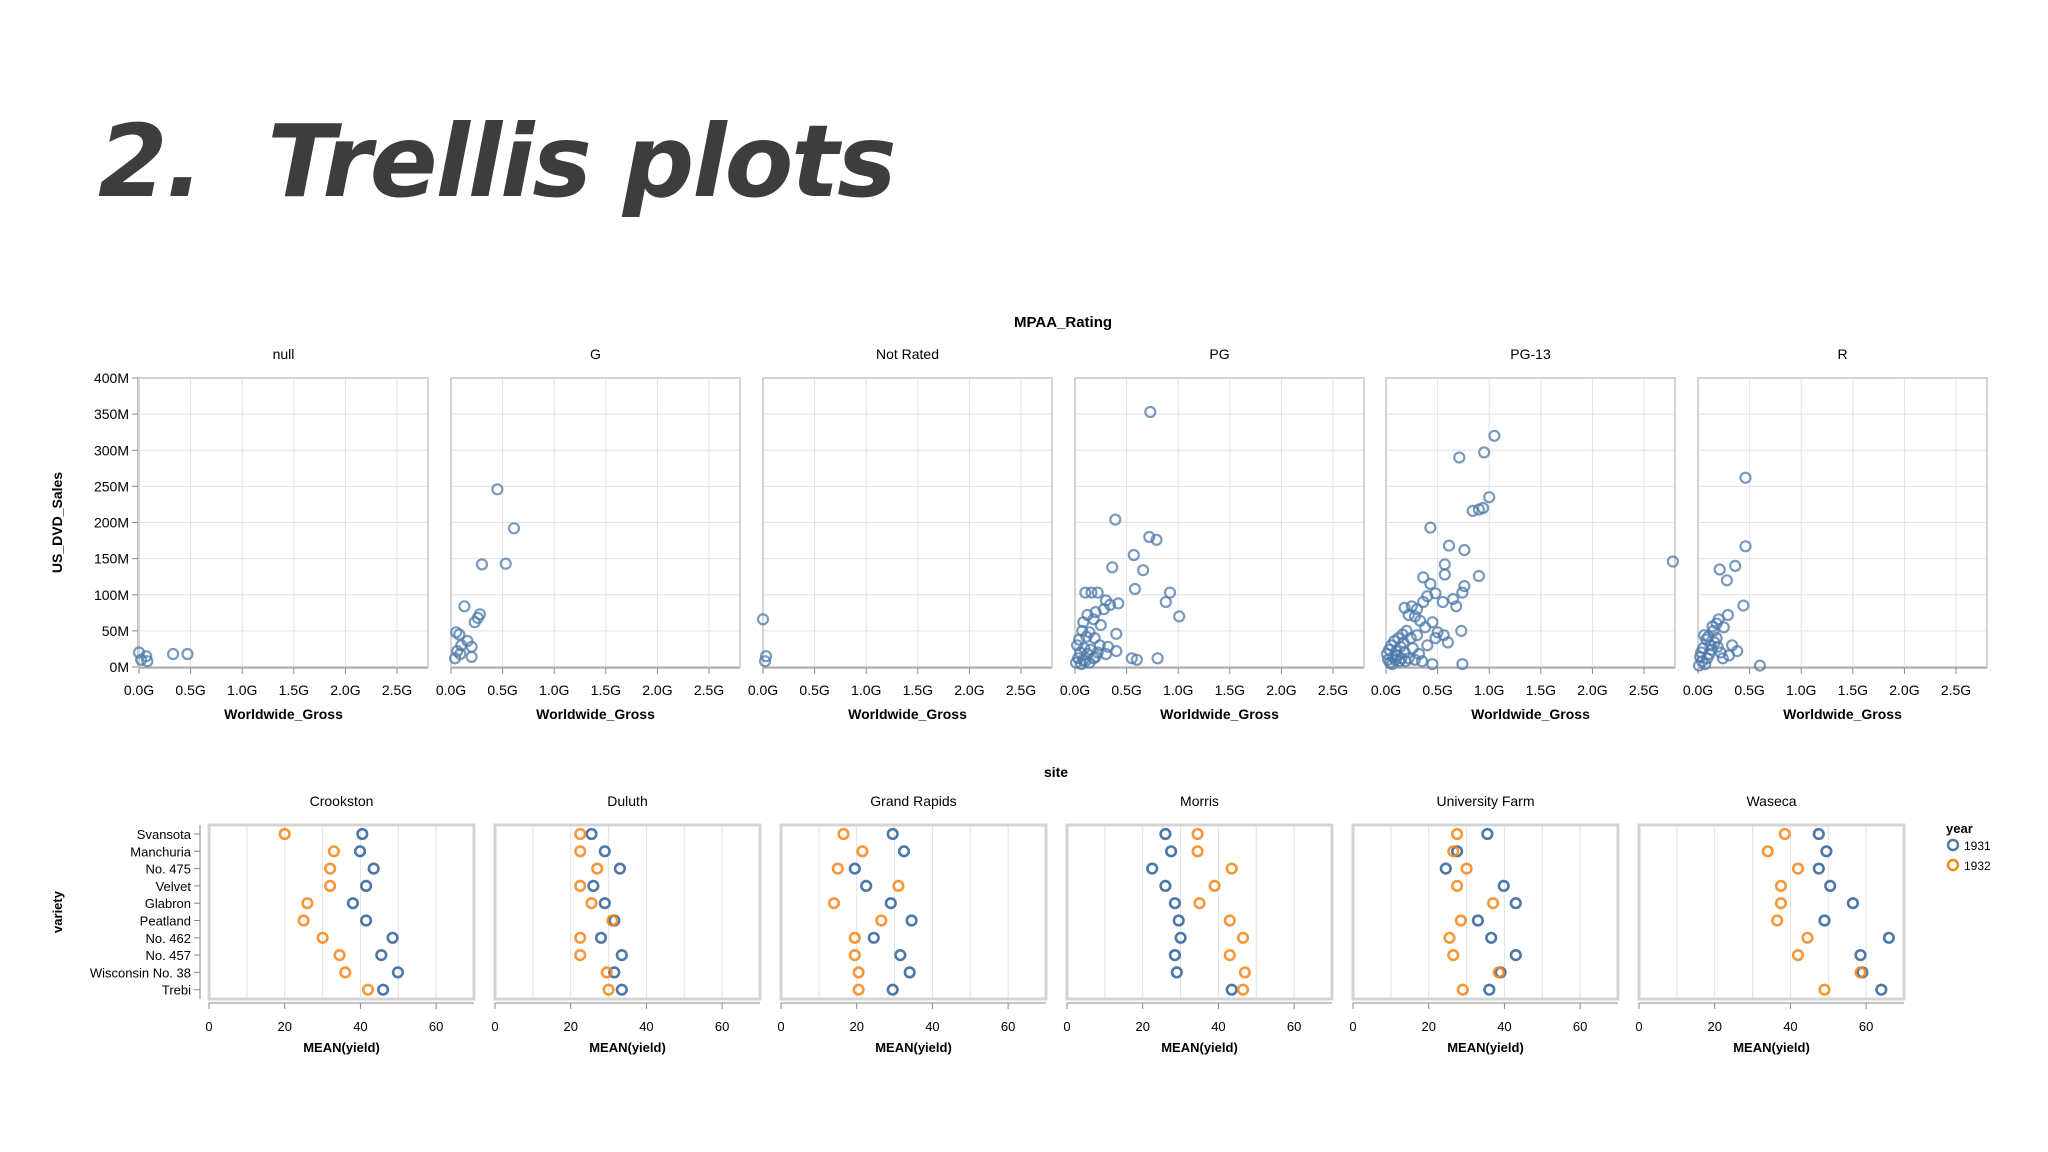  I want to click on legend-symbol-1931, so click(1953, 845).